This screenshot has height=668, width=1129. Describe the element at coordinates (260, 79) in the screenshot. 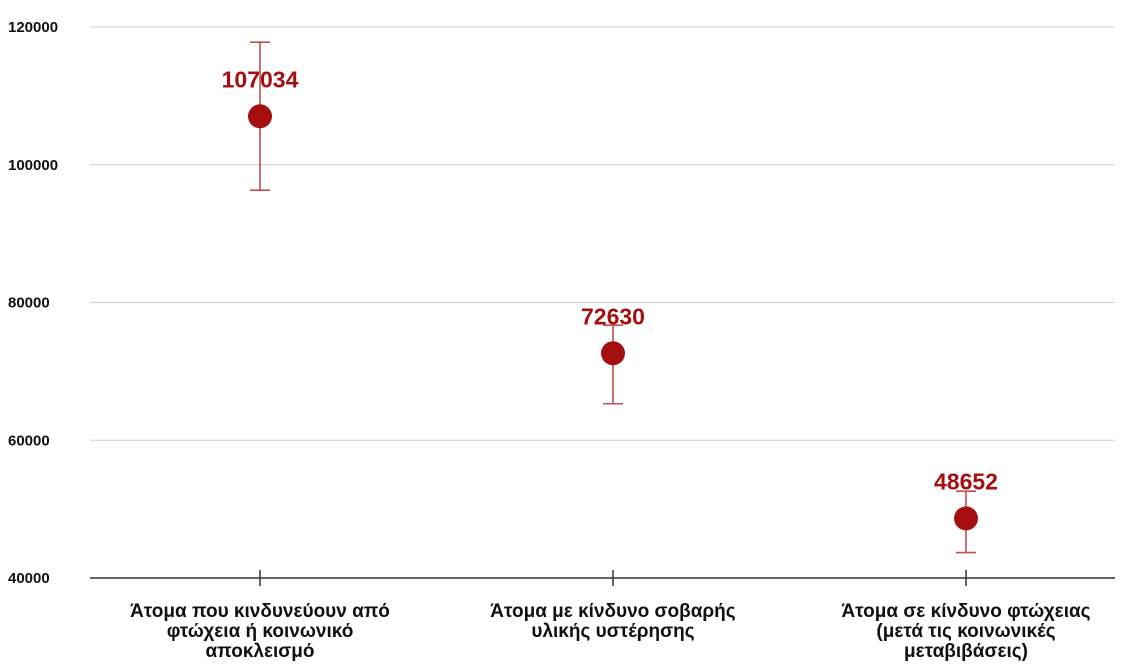

I see `data-label: 107034` at that location.